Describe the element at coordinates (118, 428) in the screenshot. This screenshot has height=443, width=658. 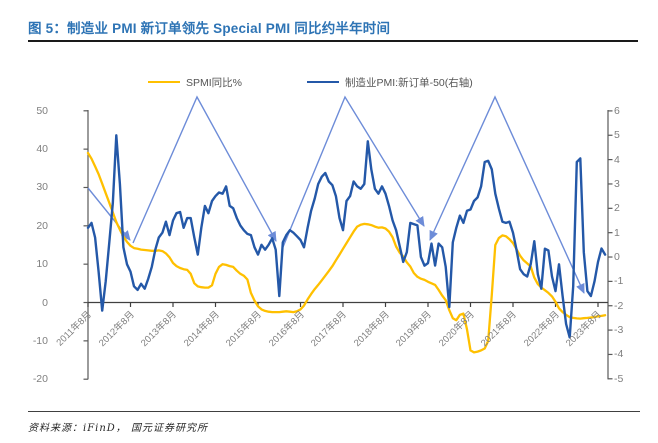
I see `source-note: 资料来源：iFinD， 国元证券研究所` at that location.